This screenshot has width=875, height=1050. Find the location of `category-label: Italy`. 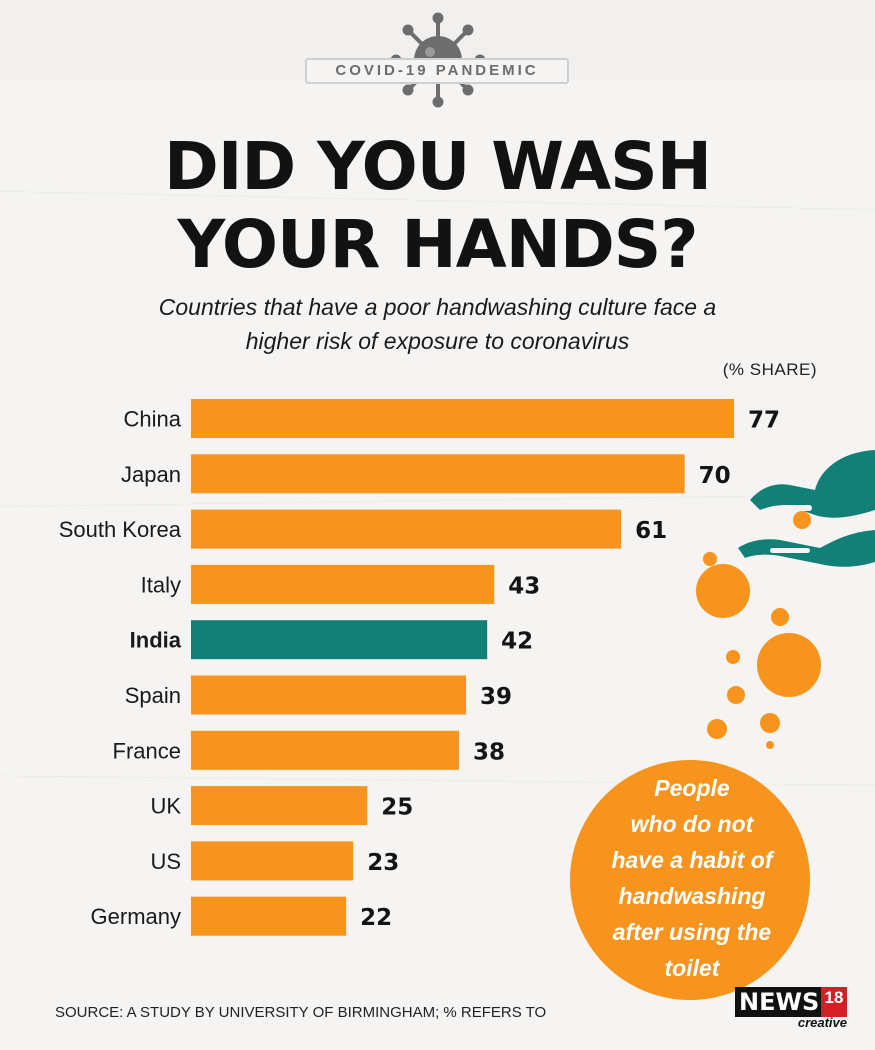

category-label: Italy is located at coordinates (161, 584).